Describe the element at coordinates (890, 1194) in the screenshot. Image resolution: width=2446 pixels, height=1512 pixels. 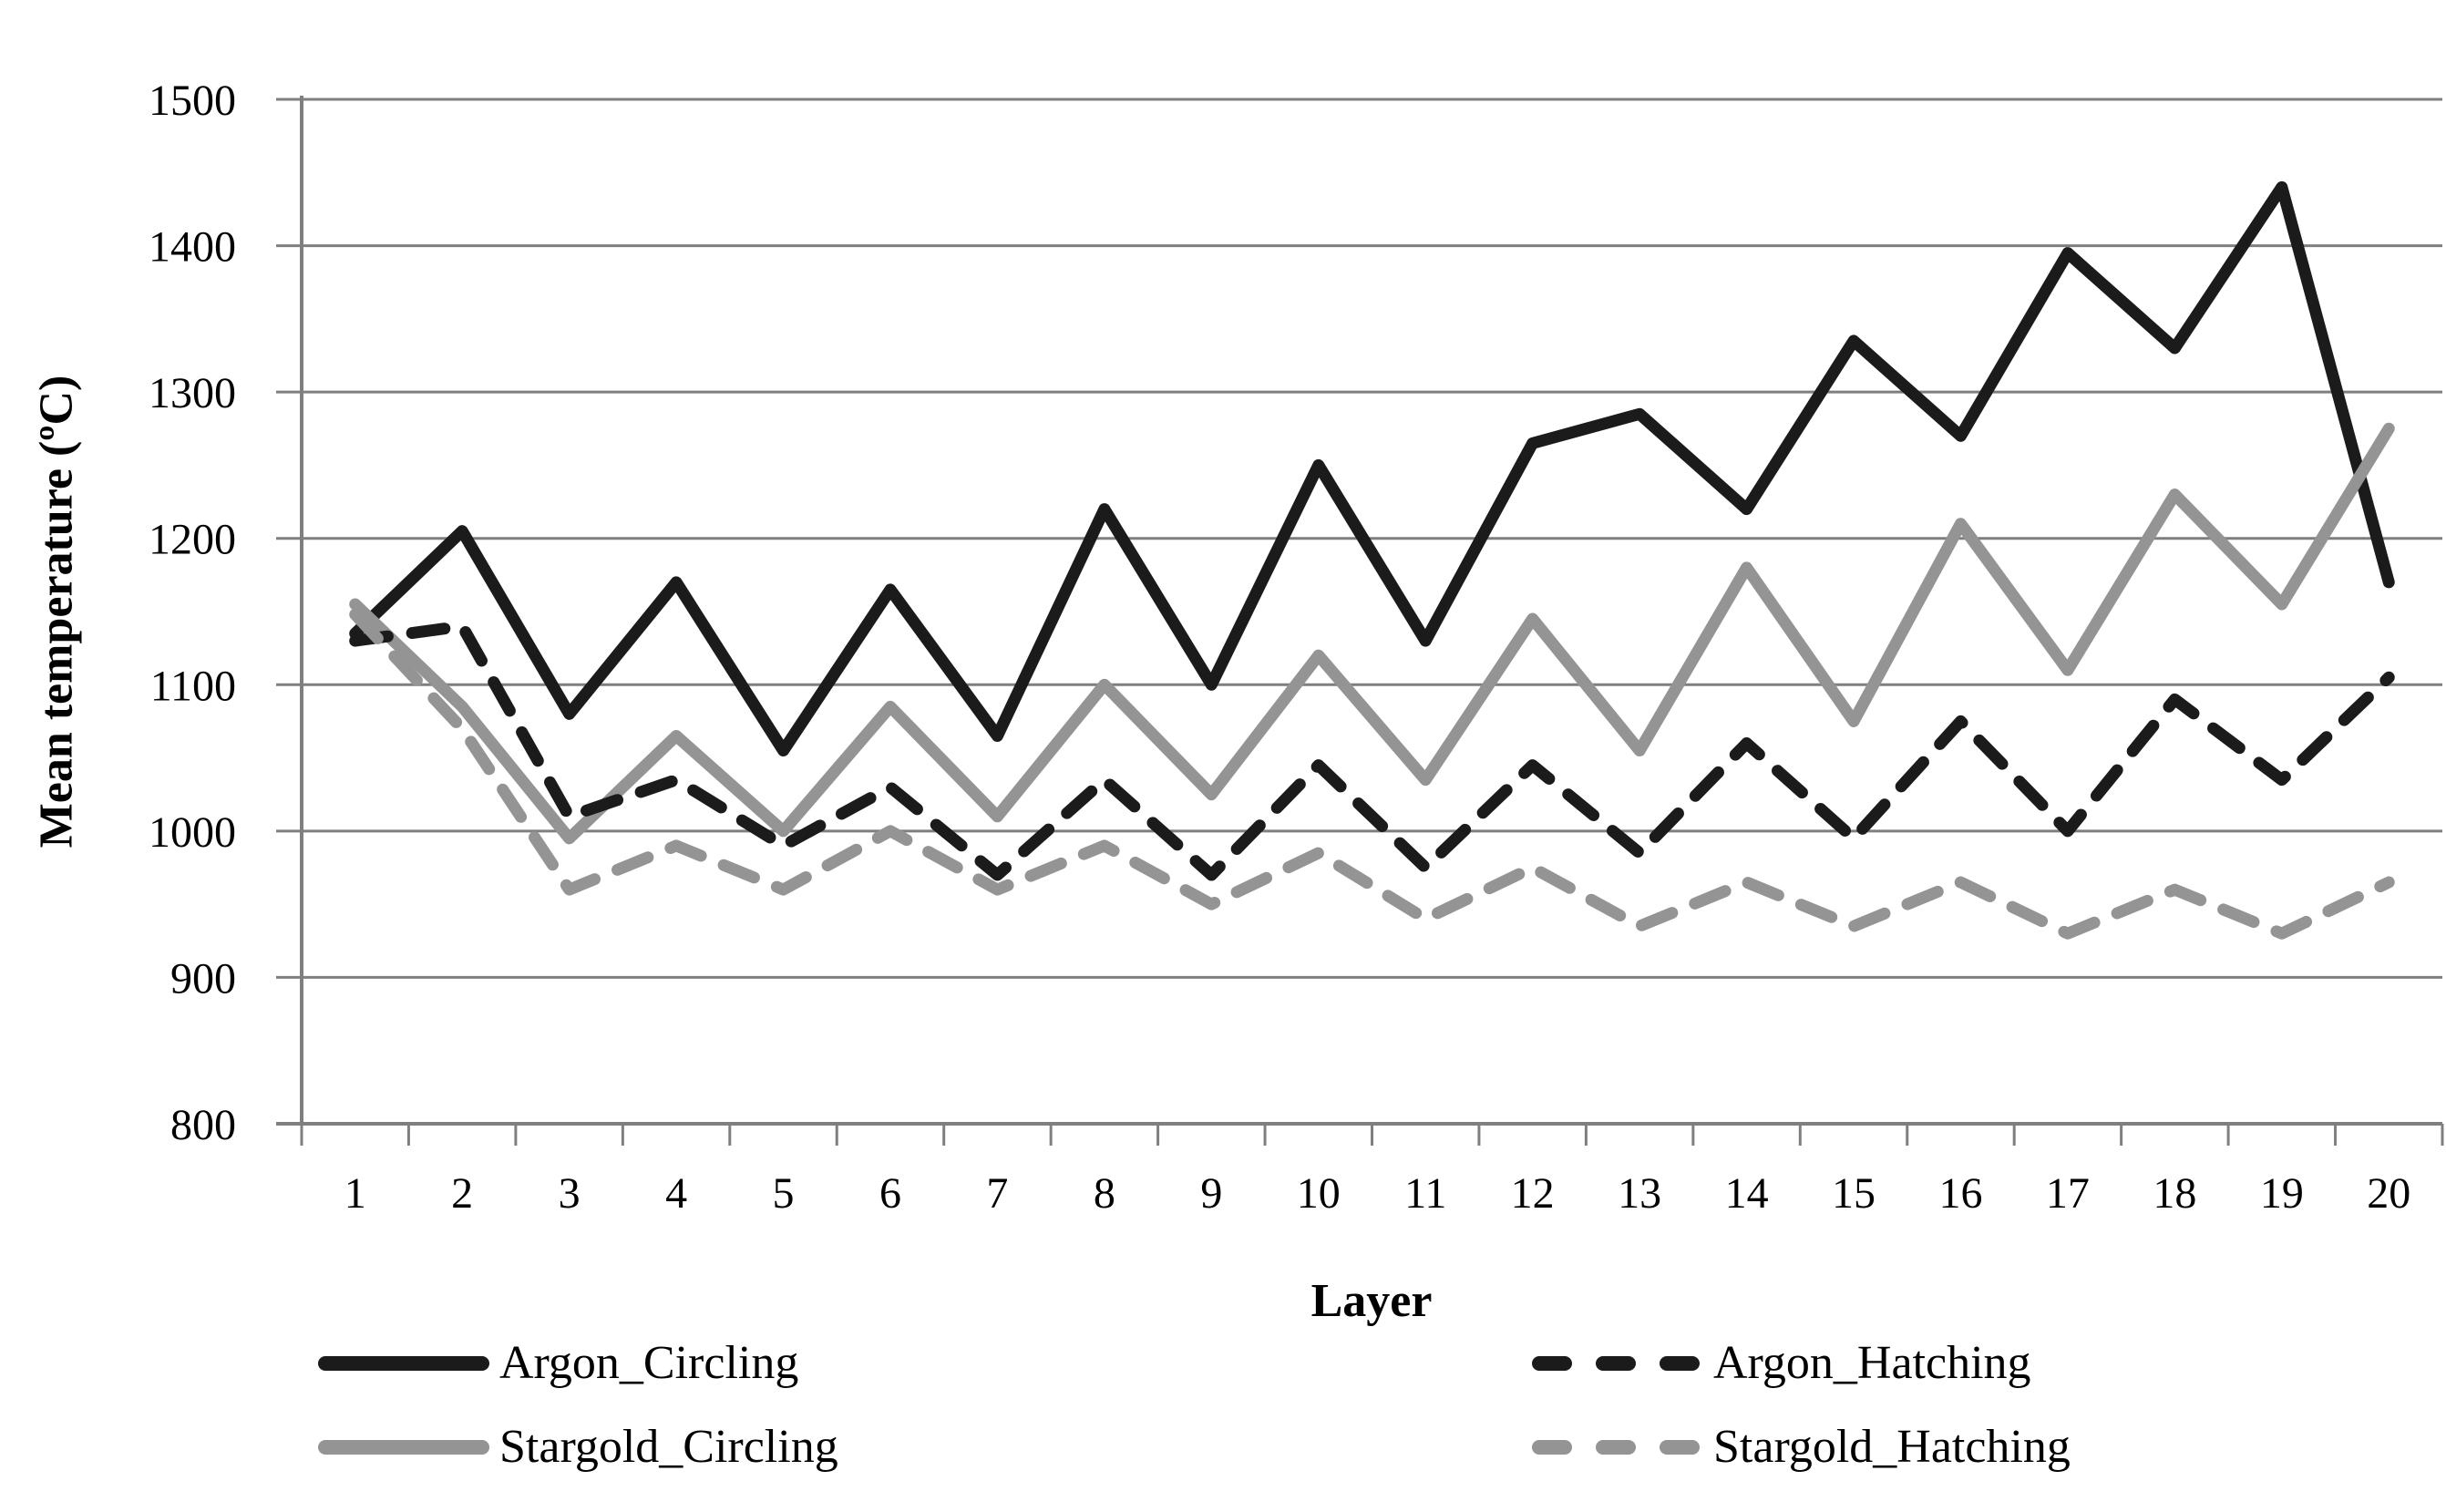
I see `x-tick-label: 6` at that location.